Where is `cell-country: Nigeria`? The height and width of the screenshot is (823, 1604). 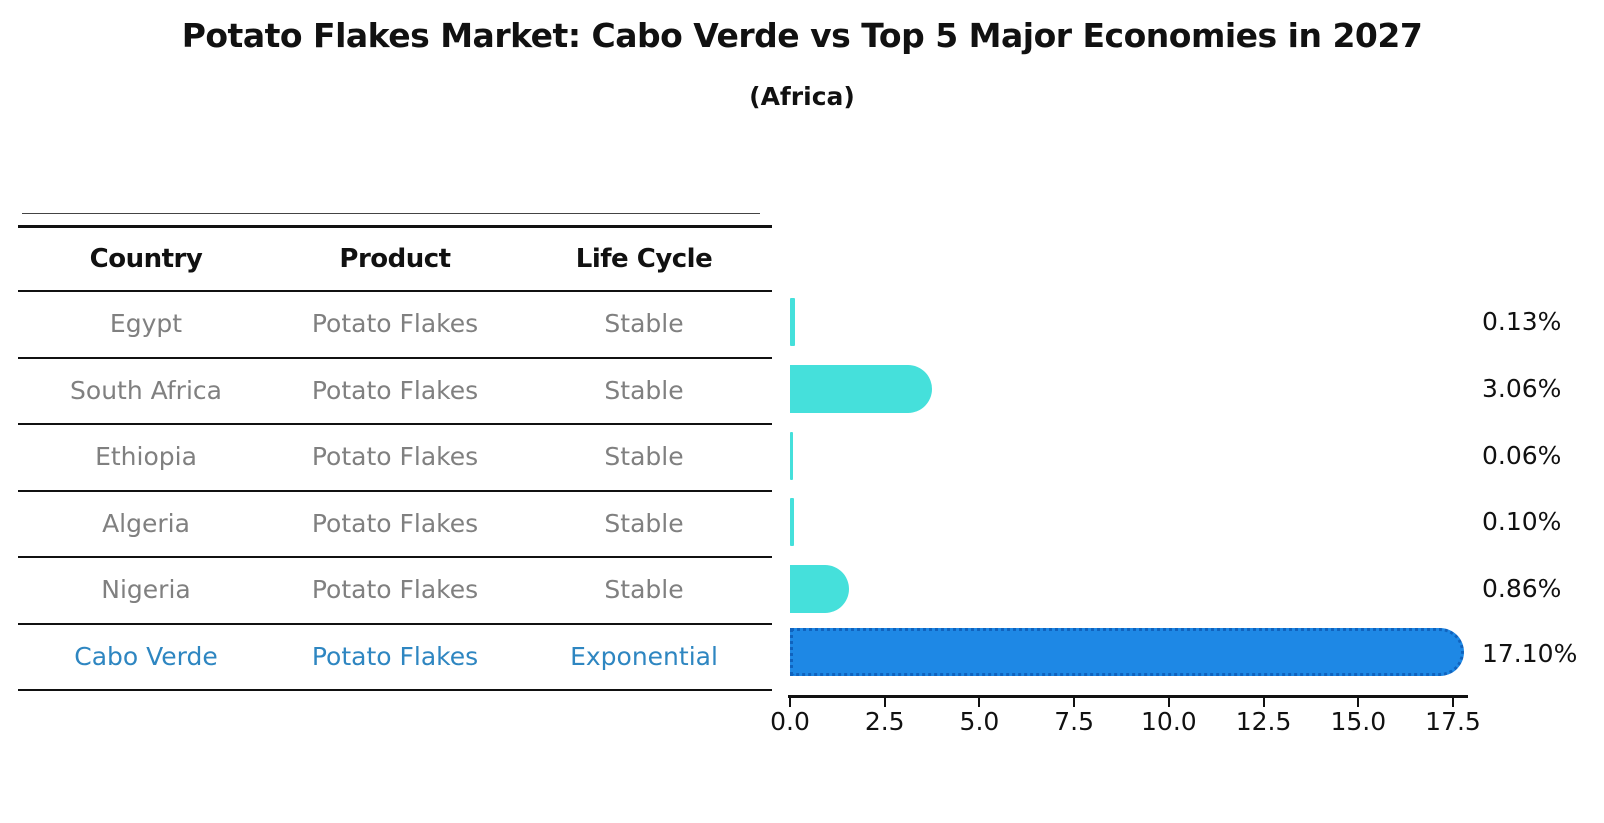
cell-country: Nigeria is located at coordinates (146, 589).